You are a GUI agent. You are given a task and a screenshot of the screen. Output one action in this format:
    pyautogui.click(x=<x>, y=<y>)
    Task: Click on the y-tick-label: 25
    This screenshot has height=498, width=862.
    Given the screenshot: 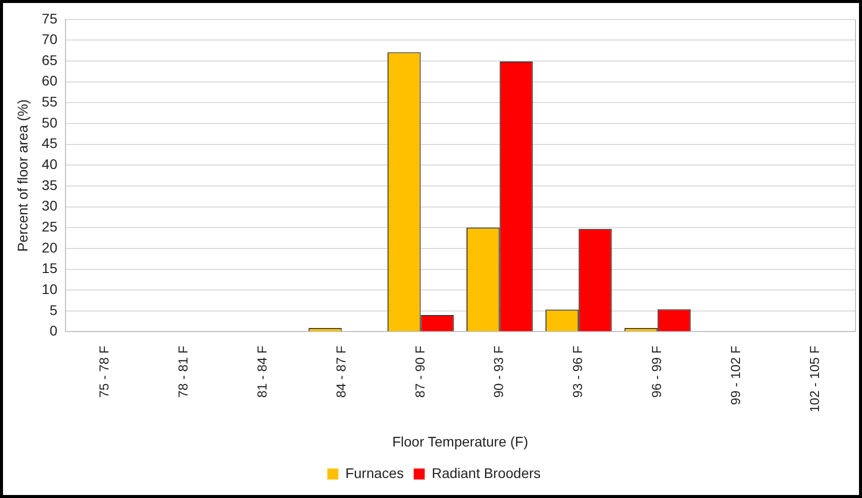 What is the action you would take?
    pyautogui.click(x=50, y=226)
    